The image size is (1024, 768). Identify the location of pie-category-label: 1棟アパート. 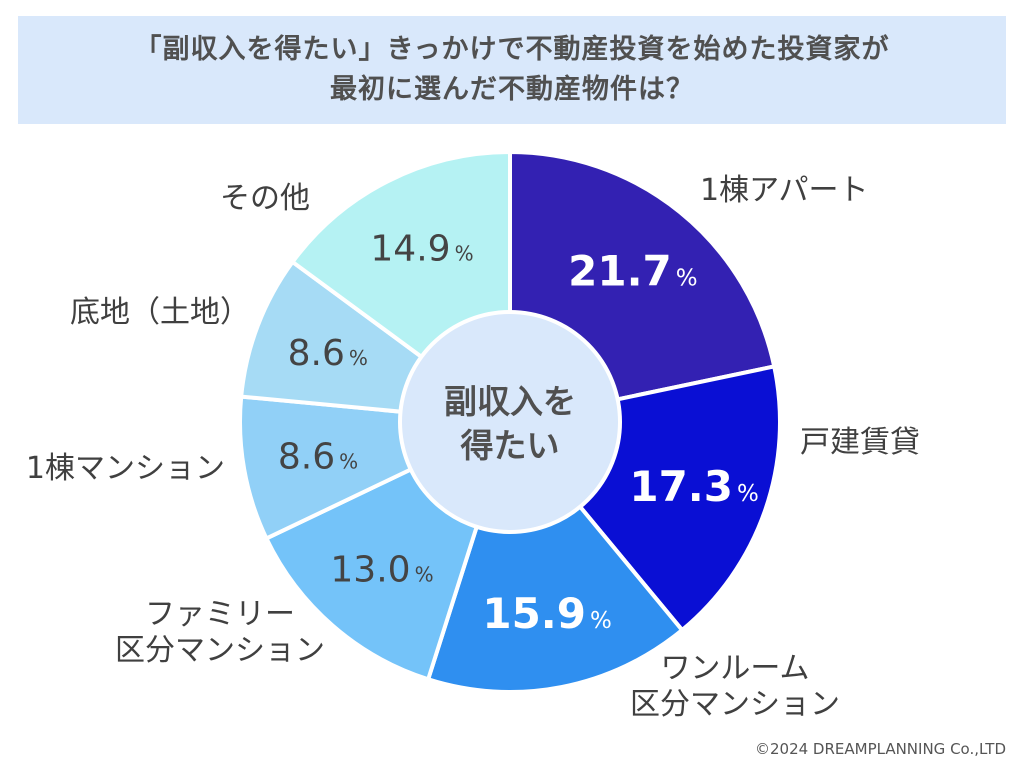
(784, 190).